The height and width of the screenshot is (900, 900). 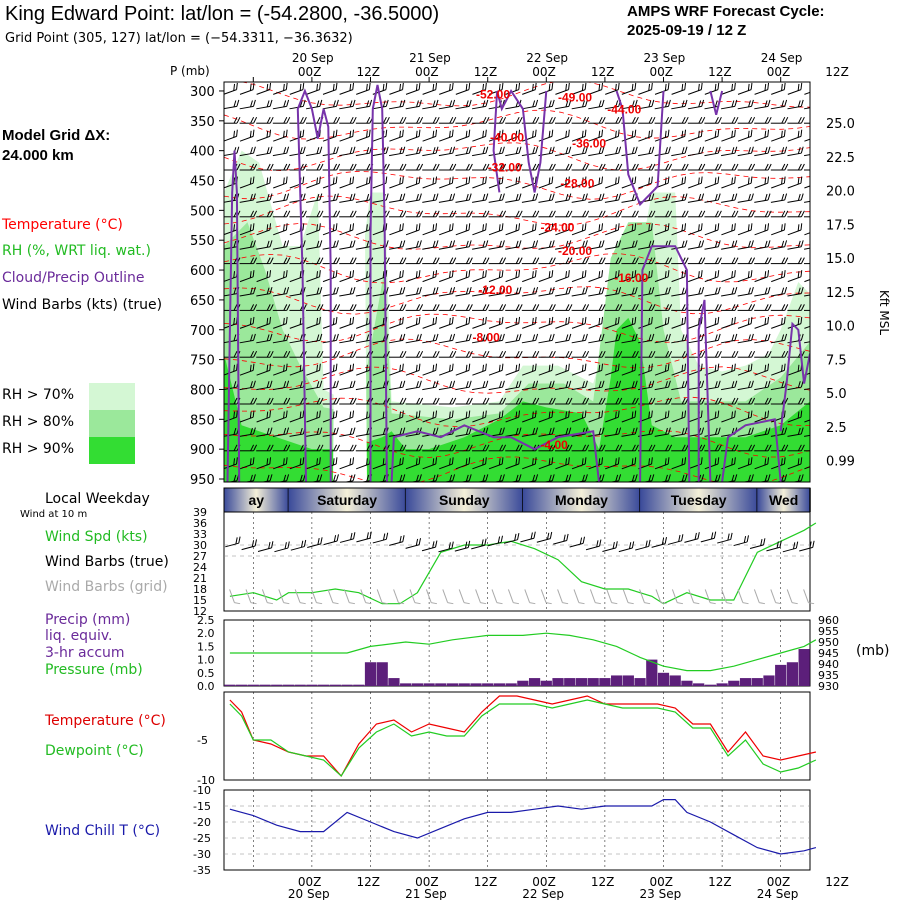 I want to click on dry-column, so click(x=349, y=337).